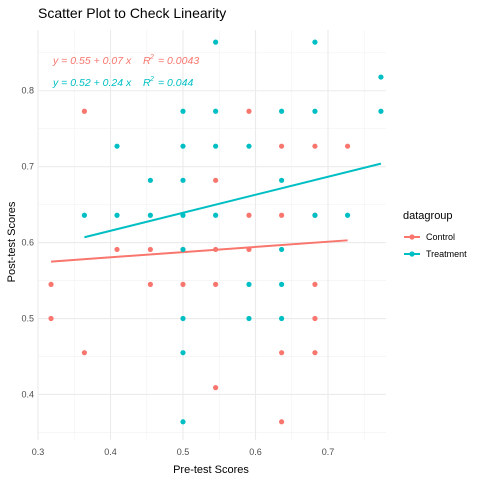  I want to click on legend-label: Control, so click(440, 237).